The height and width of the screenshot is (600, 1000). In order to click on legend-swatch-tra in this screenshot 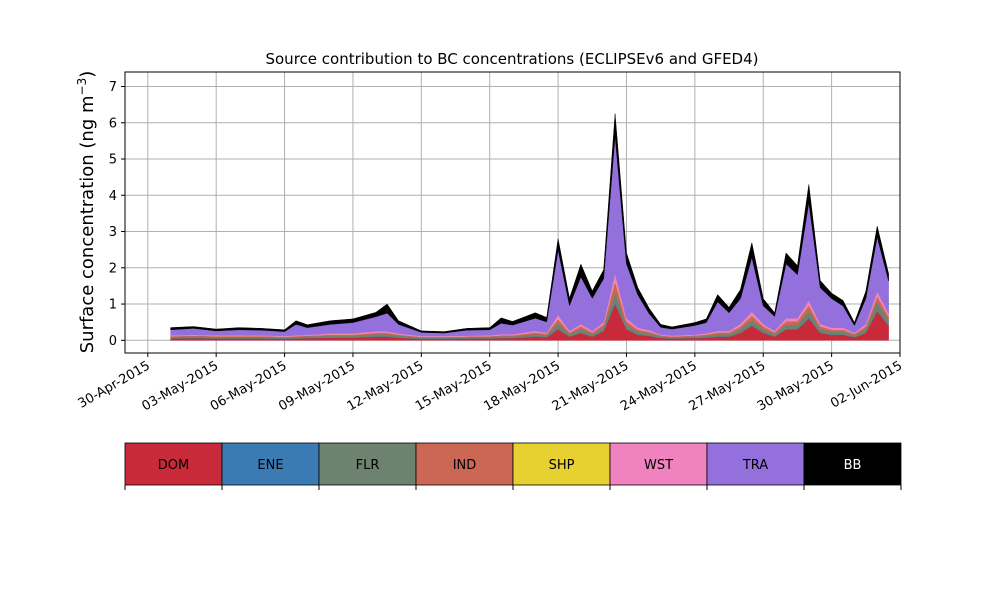, I will do `click(755, 464)`.